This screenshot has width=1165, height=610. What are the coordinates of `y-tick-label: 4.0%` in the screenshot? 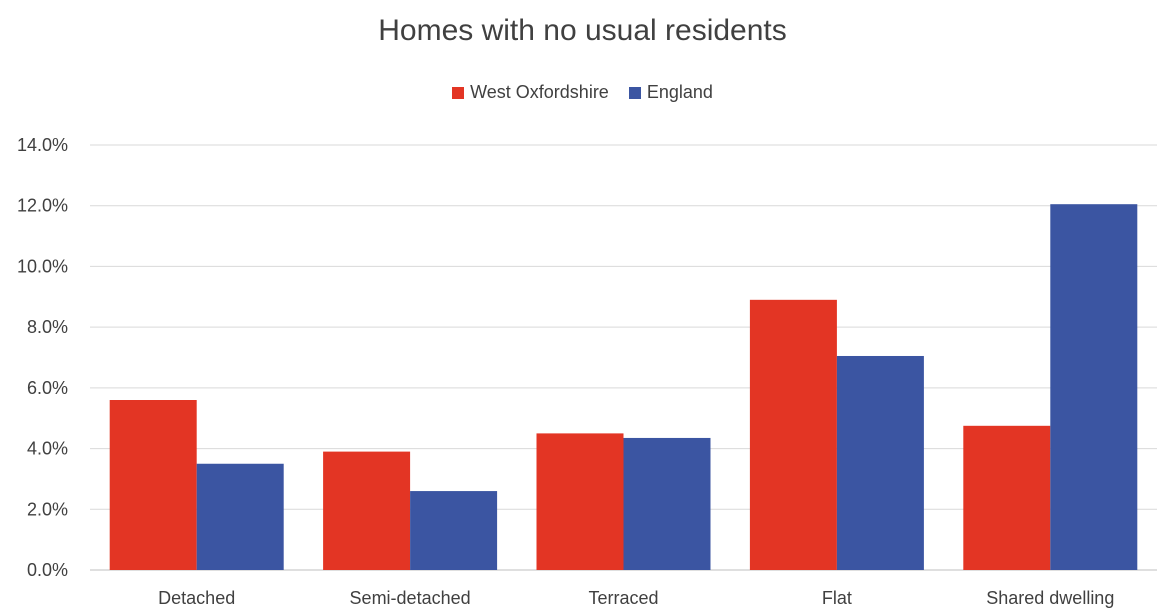 It's located at (47, 449).